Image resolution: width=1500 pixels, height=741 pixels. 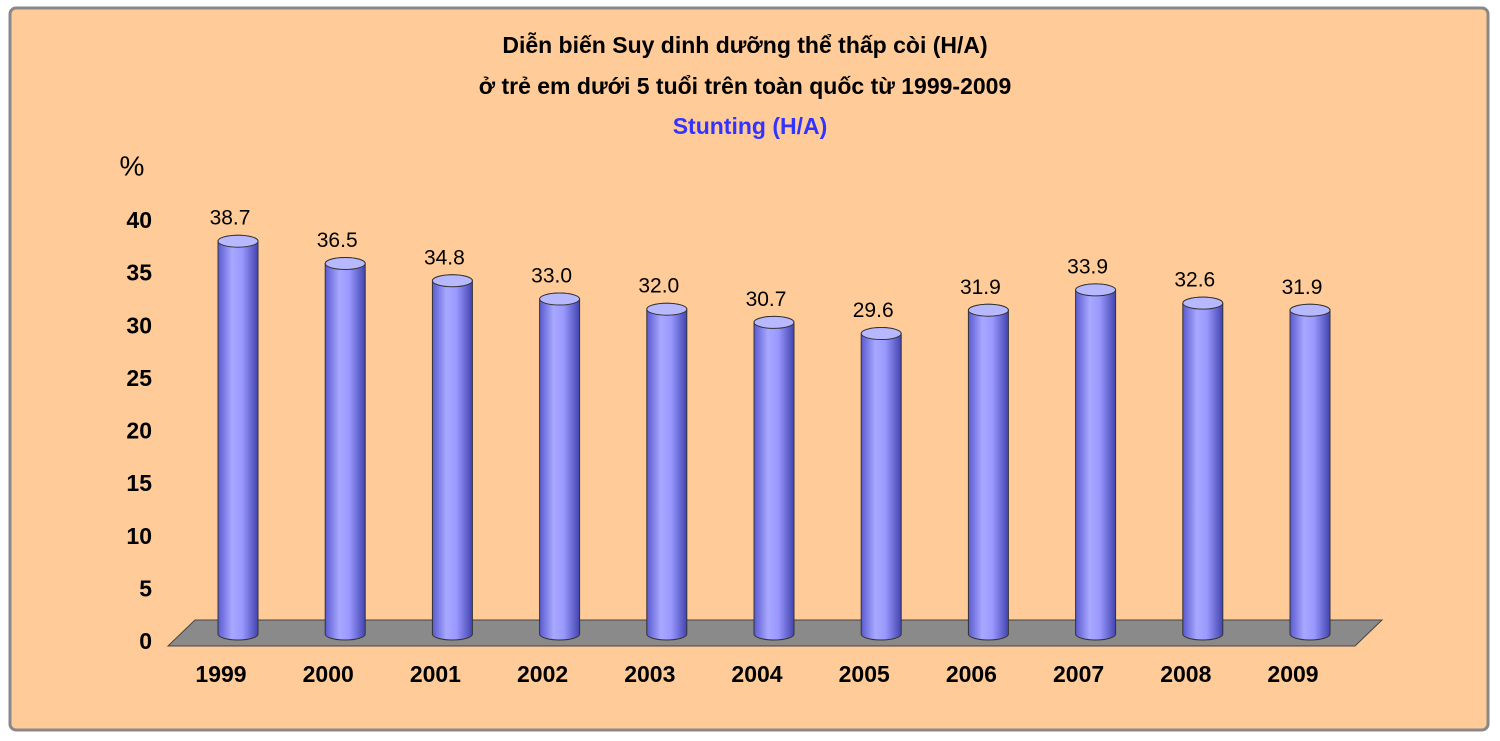 I want to click on x-tick-label: 1999, so click(x=220, y=674).